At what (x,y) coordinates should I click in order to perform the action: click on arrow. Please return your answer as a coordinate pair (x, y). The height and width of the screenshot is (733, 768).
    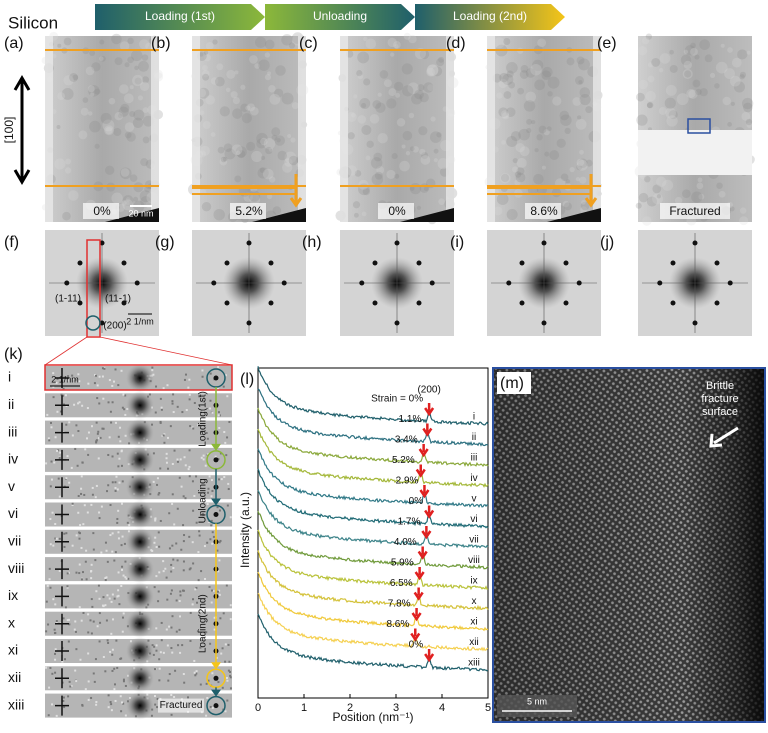
    Looking at the image, I should click on (591, 191).